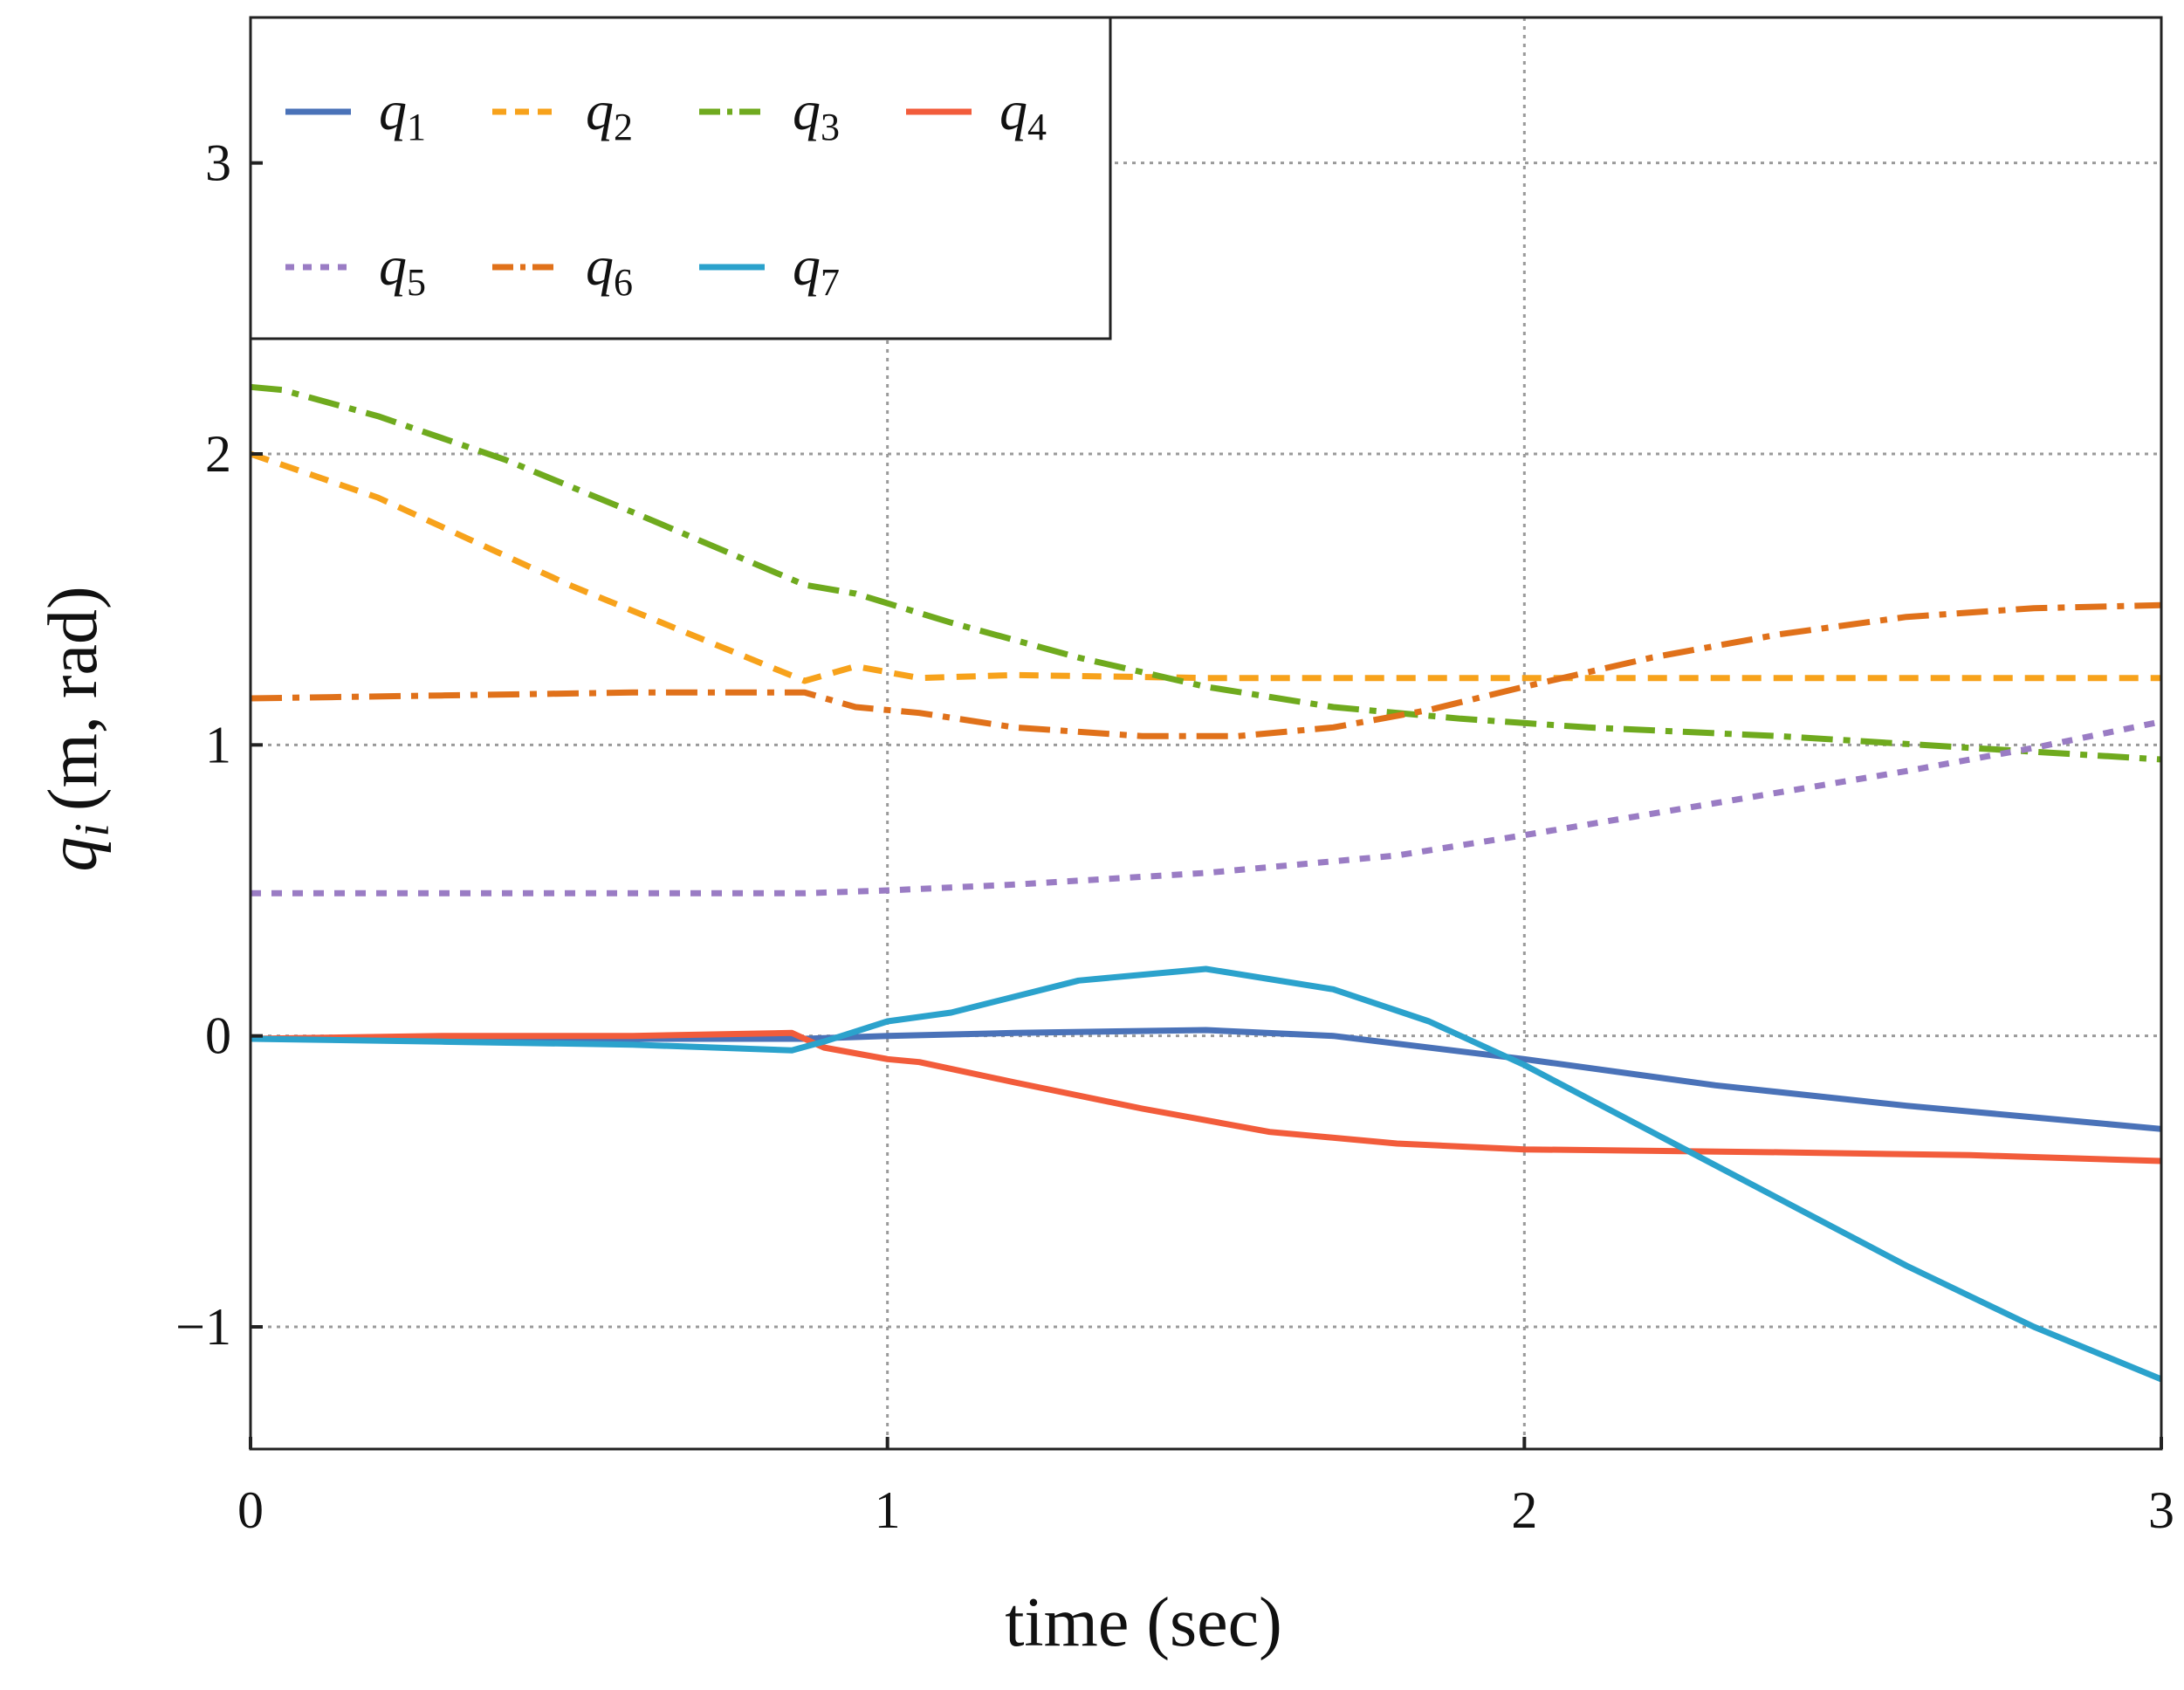 This screenshot has height=1690, width=2184. Describe the element at coordinates (609, 269) in the screenshot. I see `legend-label-q6: q6` at that location.